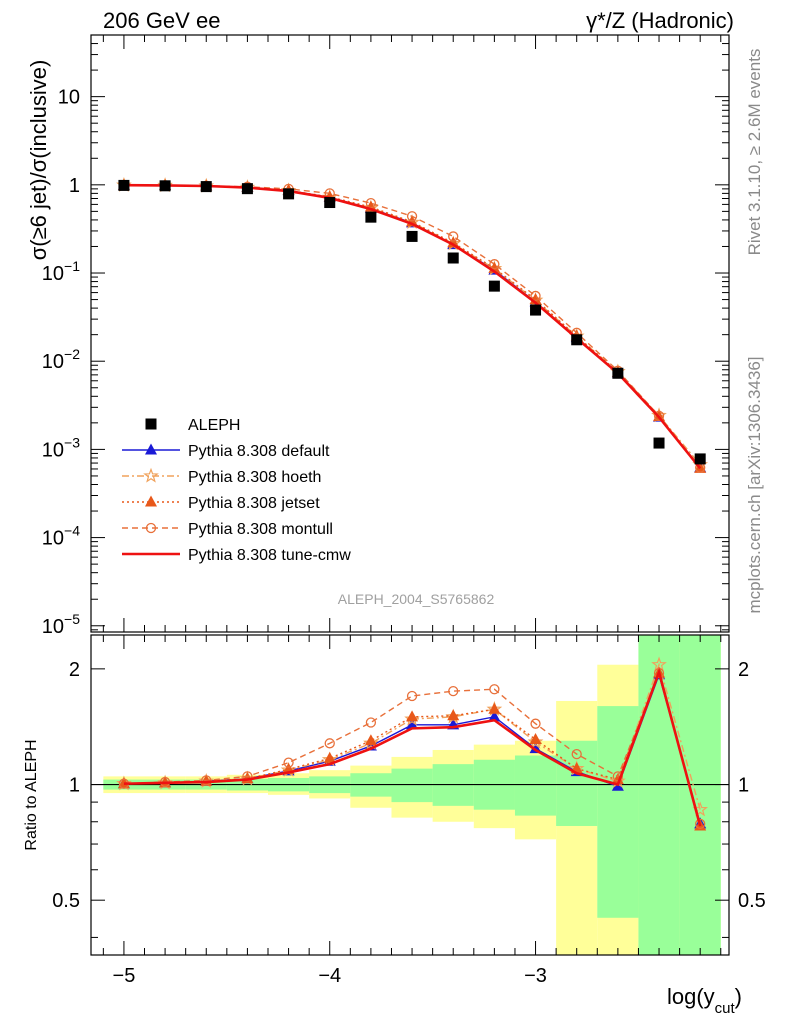 The height and width of the screenshot is (1024, 786). I want to click on ratio-y-tick-label: 1, so click(74, 786).